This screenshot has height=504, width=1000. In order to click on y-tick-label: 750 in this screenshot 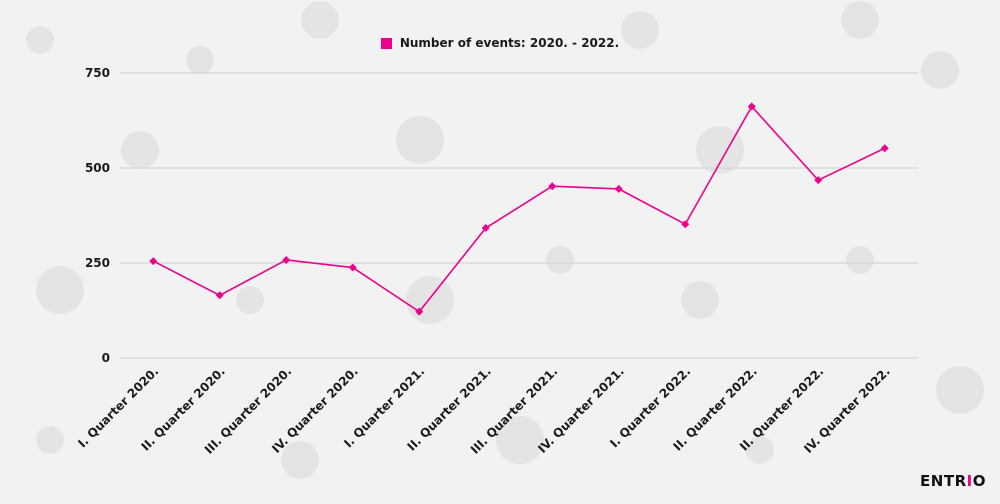, I will do `click(97, 73)`.